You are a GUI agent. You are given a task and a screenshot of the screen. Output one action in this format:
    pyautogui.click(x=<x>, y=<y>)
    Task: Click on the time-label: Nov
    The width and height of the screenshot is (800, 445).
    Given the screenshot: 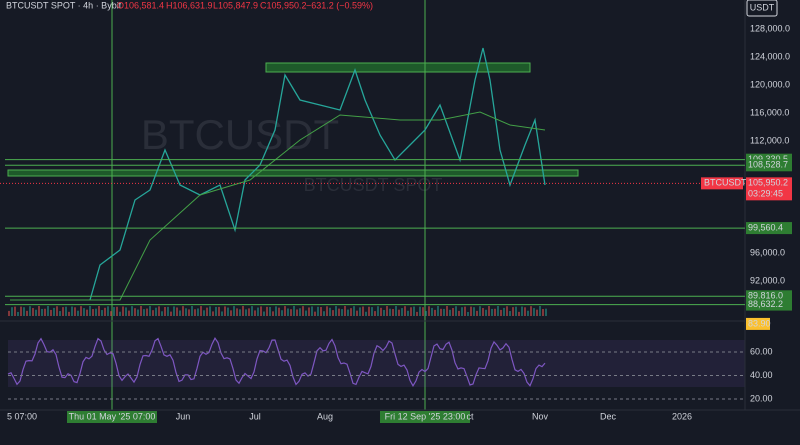 What is the action you would take?
    pyautogui.click(x=540, y=416)
    